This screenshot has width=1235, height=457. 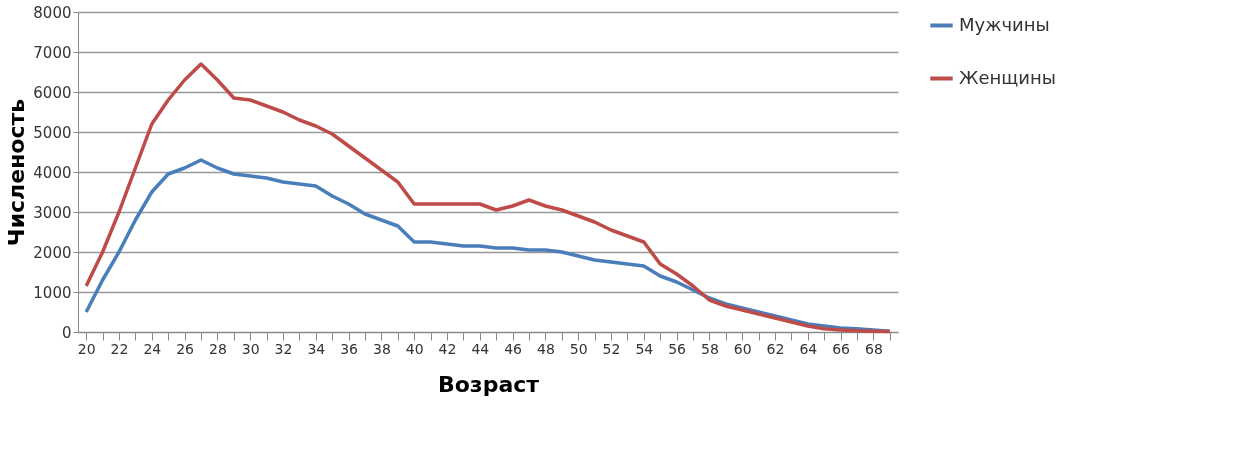 What do you see at coordinates (86, 348) in the screenshot?
I see `x-tick-label: 20` at bounding box center [86, 348].